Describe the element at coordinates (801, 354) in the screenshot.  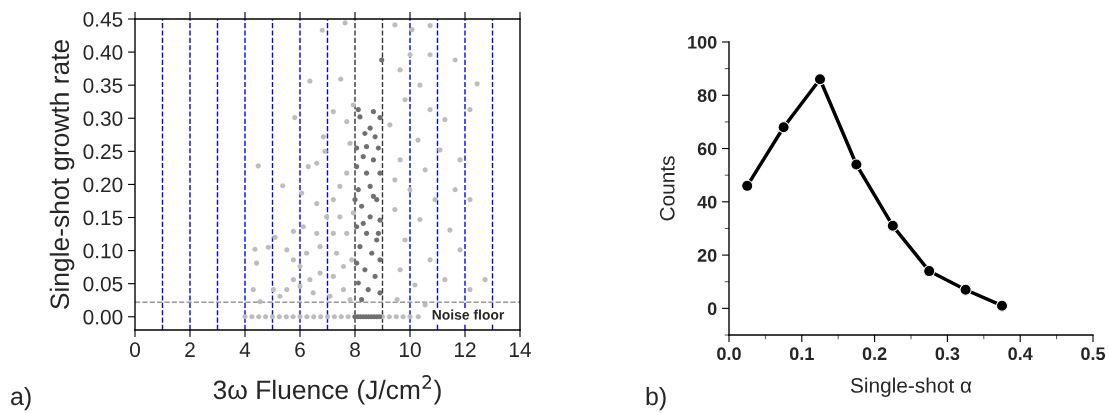
I see `x-tick-label: 0.1` at that location.